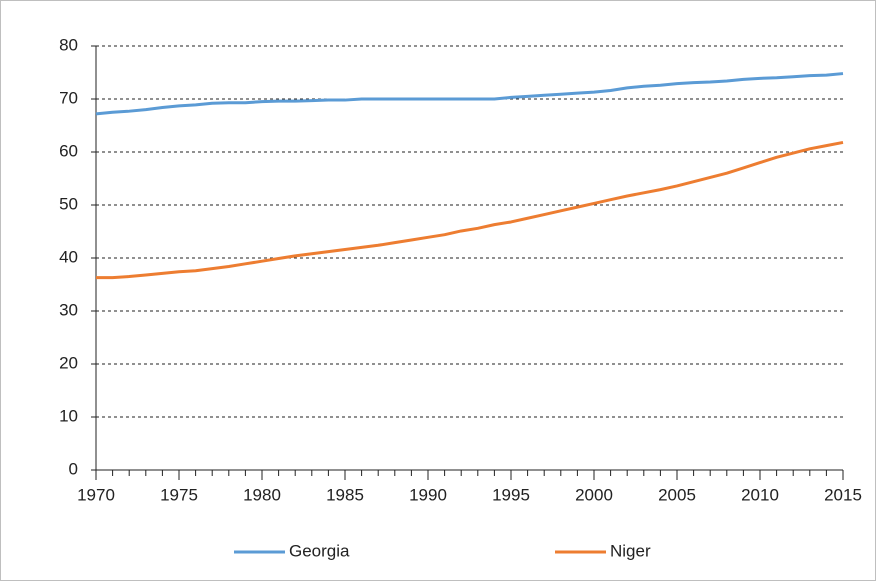 The image size is (878, 583). I want to click on x-tick-label: 2010, so click(760, 494).